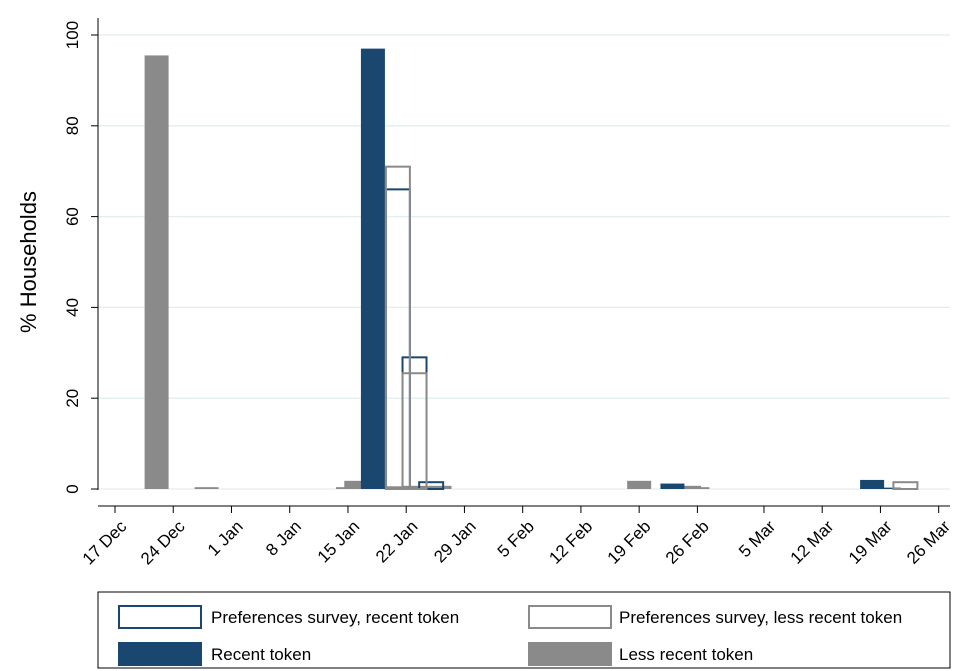 This screenshot has width=956, height=671. What do you see at coordinates (225, 538) in the screenshot?
I see `x-tick-label: 1 Jan` at bounding box center [225, 538].